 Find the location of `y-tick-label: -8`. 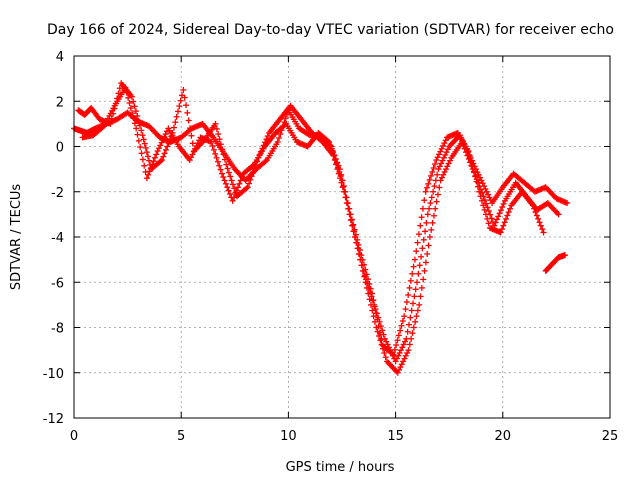

y-tick-label: -8 is located at coordinates (57, 329).